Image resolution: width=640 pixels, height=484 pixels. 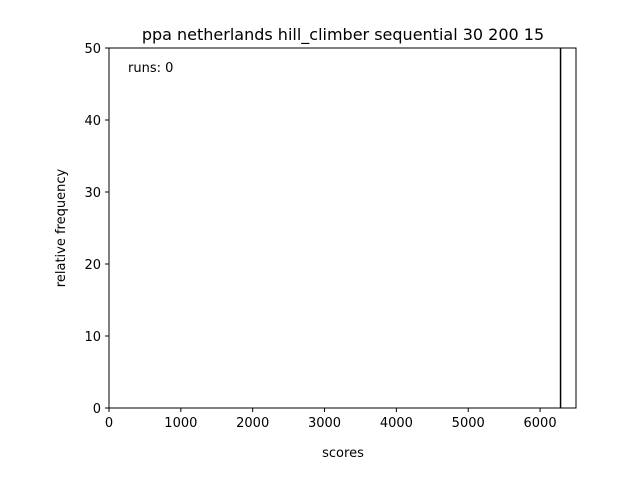 I want to click on x-axis: 0 1000 2000 3000 4000 5000 6000, so click(x=331, y=419).